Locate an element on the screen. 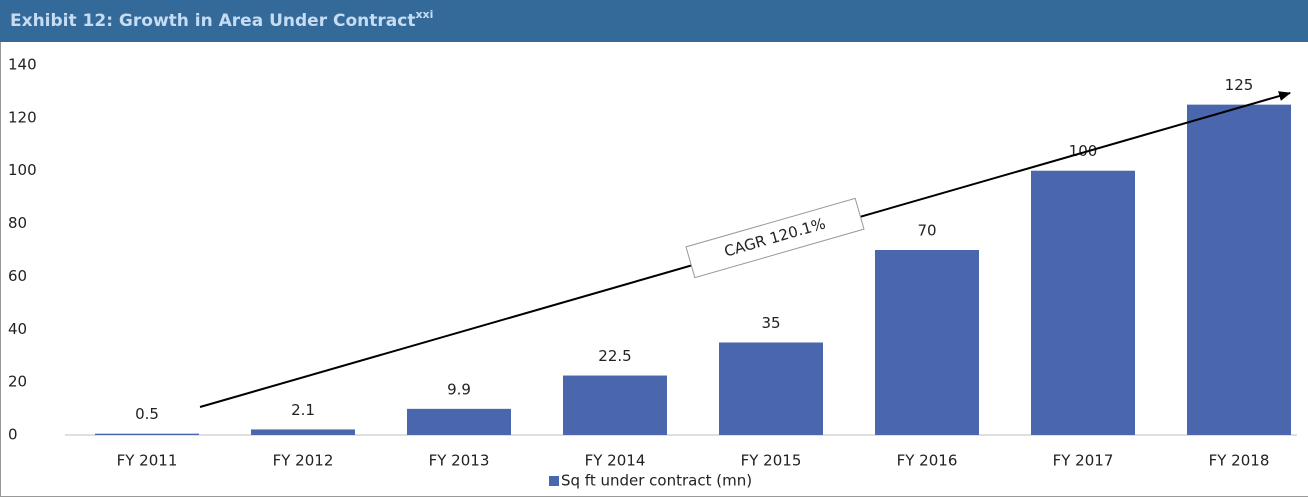 Image resolution: width=1308 pixels, height=497 pixels. x-tick-label: FY 2015 is located at coordinates (771, 461).